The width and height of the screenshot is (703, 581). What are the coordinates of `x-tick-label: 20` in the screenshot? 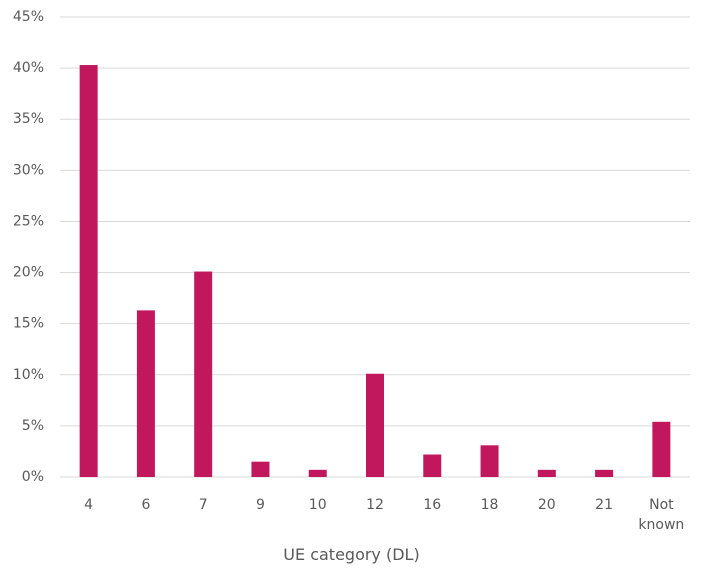 It's located at (546, 505).